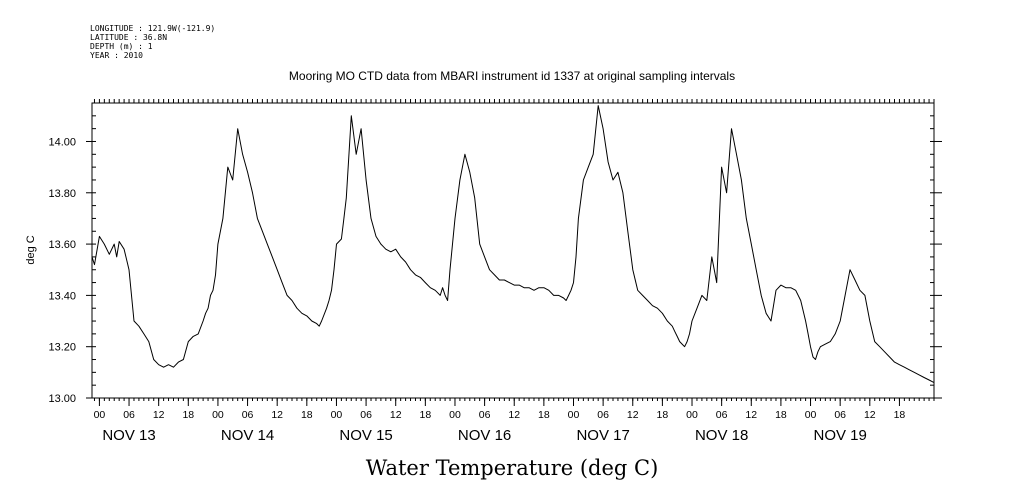  Describe the element at coordinates (128, 435) in the screenshot. I see `x-day-label: NOV 13` at that location.